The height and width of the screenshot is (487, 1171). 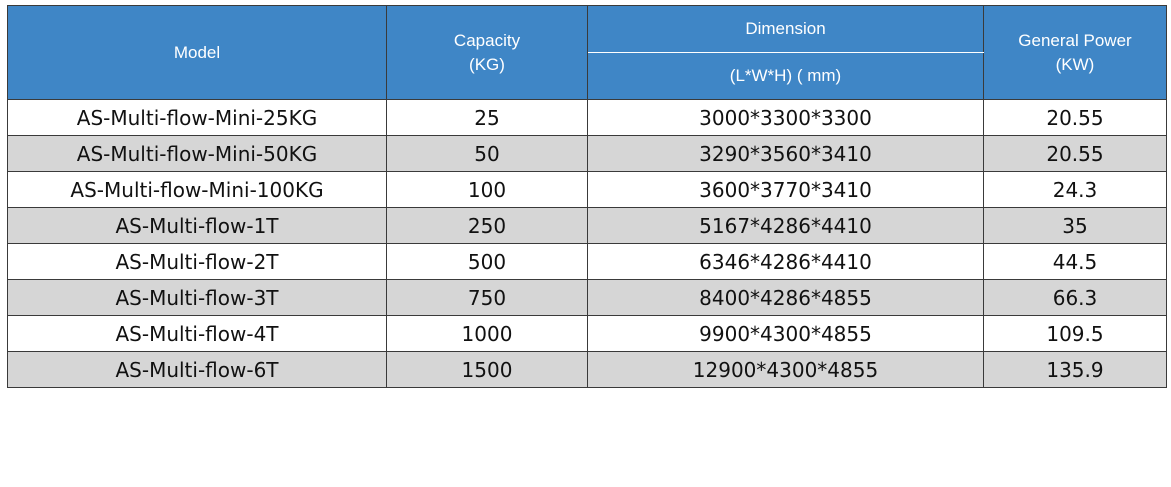 What do you see at coordinates (785, 261) in the screenshot?
I see `cell-dimension: 6346*4286*4410` at bounding box center [785, 261].